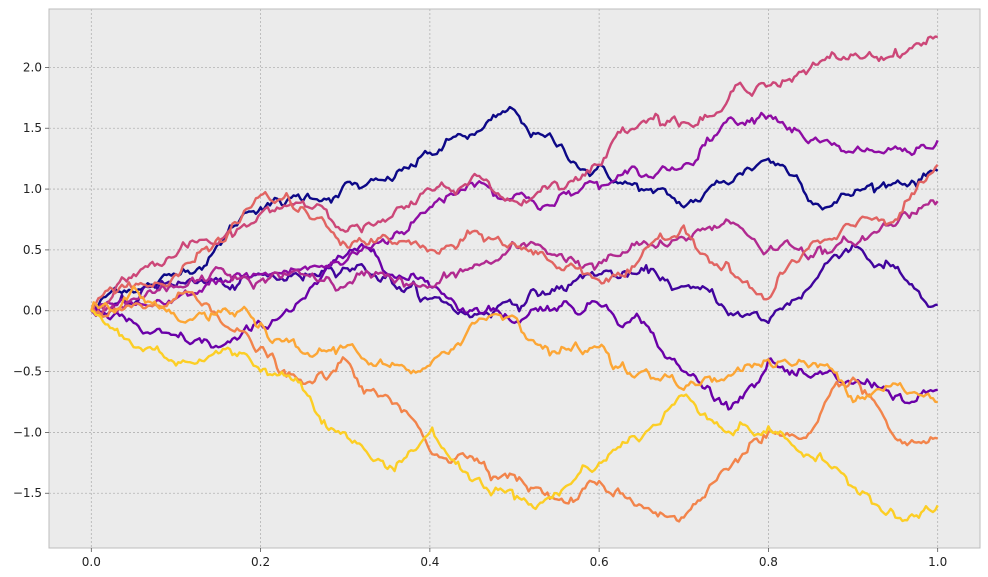  Describe the element at coordinates (599, 562) in the screenshot. I see `x-tick-label: 0.6` at that location.